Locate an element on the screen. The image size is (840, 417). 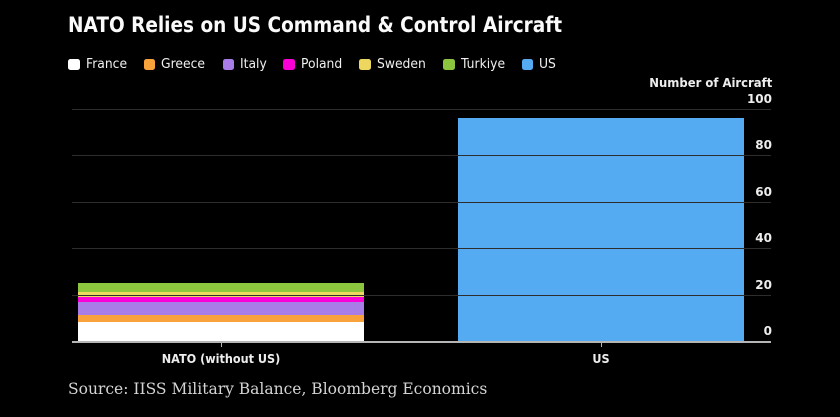
legend-item-us: US is located at coordinates (539, 64).